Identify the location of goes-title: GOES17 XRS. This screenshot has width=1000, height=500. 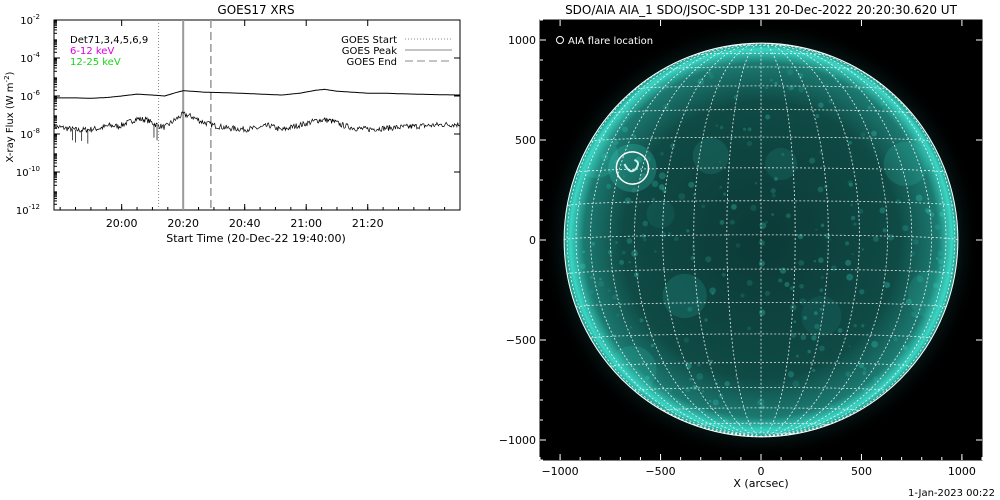
(255, 10).